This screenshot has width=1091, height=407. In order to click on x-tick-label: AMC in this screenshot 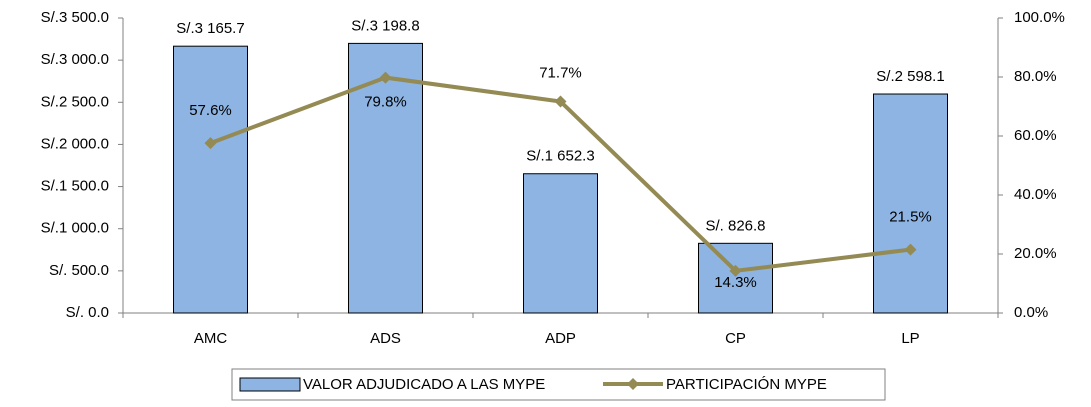, I will do `click(211, 338)`.